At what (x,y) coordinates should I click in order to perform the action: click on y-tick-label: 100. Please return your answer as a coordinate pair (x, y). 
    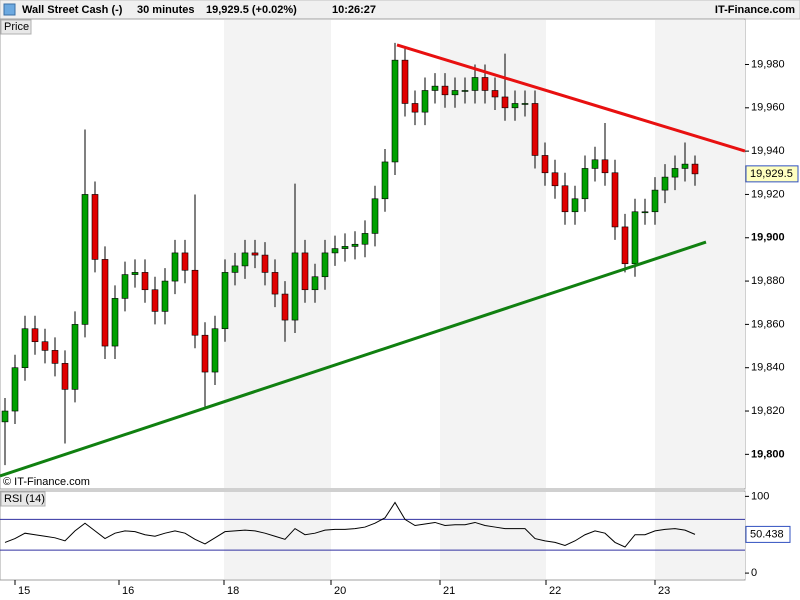
    Looking at the image, I should click on (760, 496).